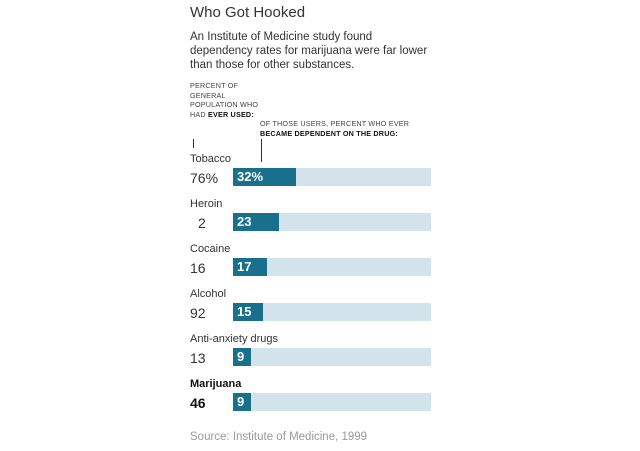 The image size is (640, 451). I want to click on ever-used-value: 2, so click(202, 223).